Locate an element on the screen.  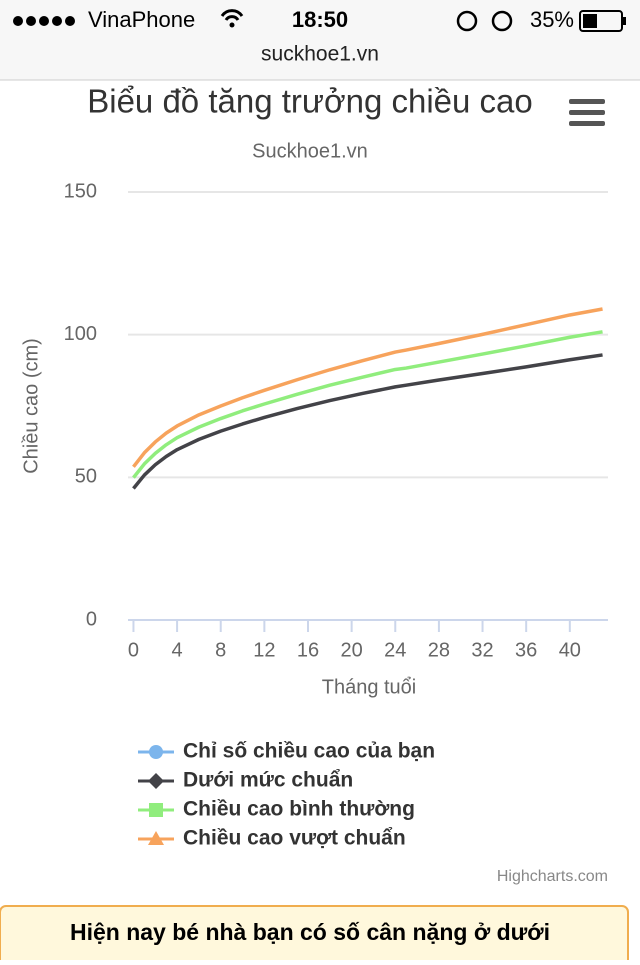
x-tick-label: 16 is located at coordinates (308, 650).